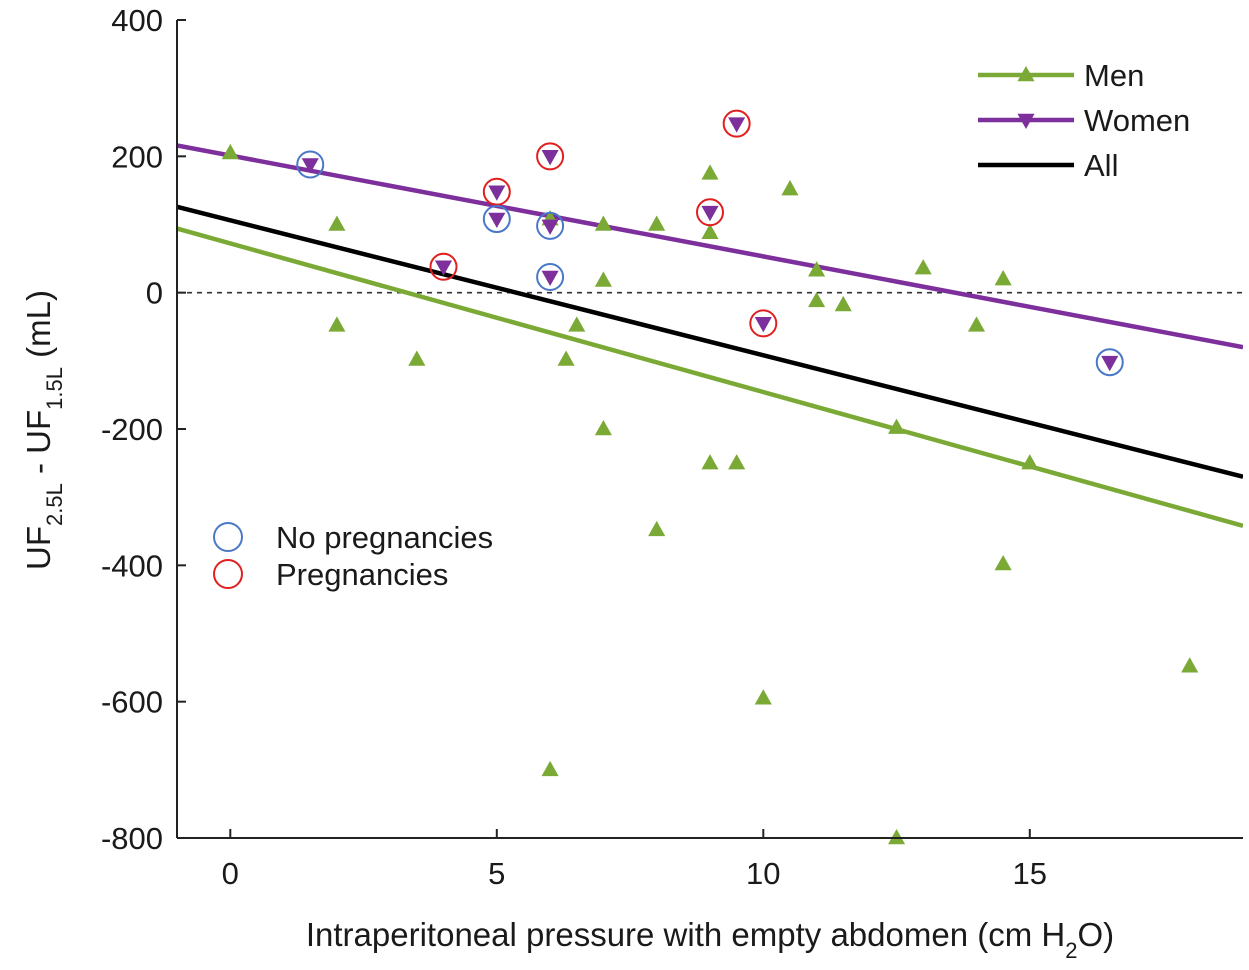  I want to click on legend-label: Men, so click(1114, 75).